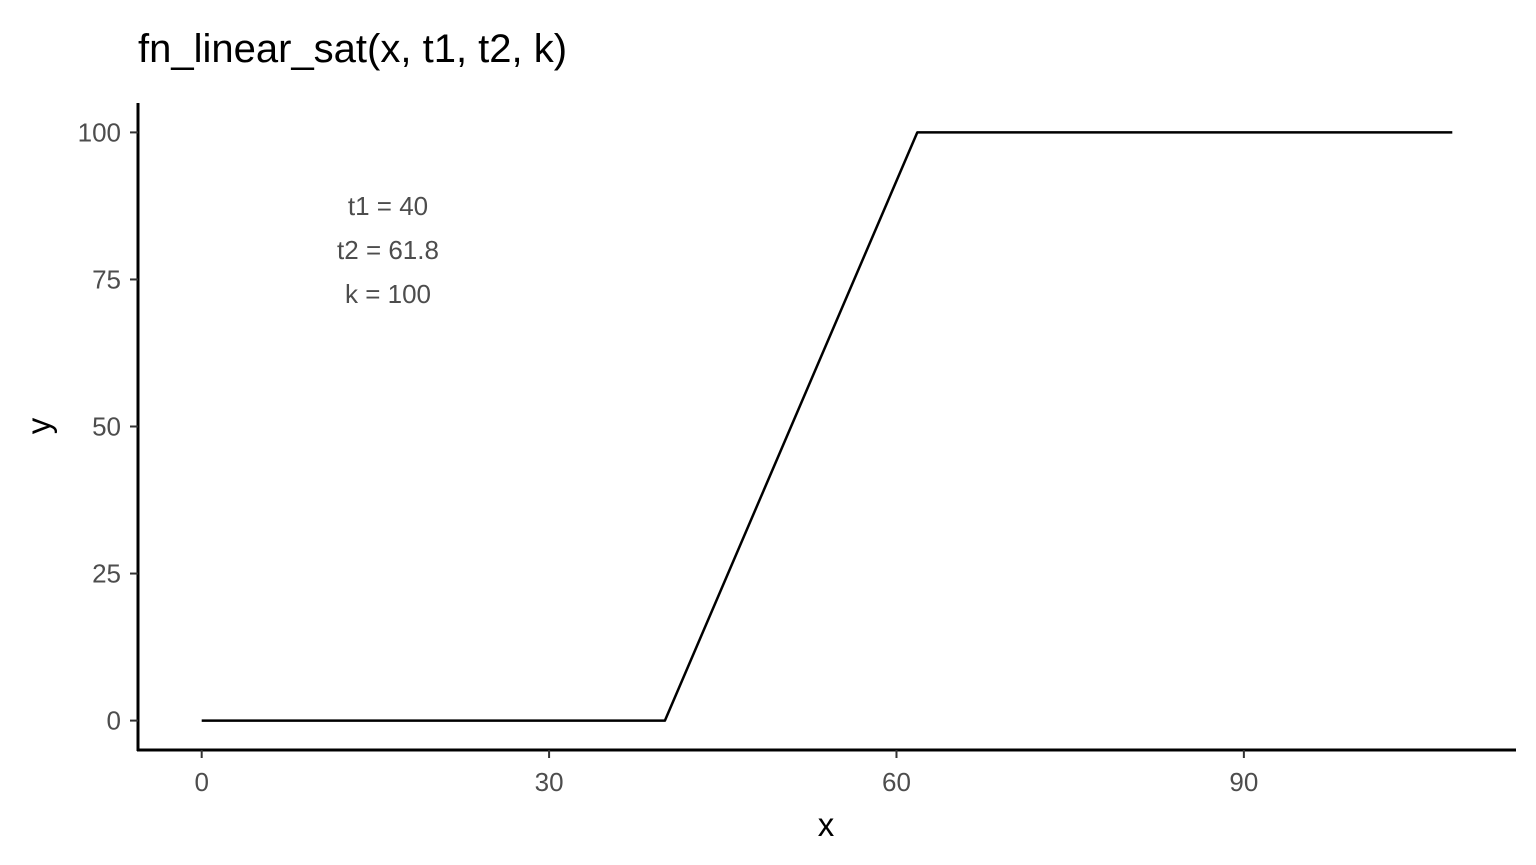 This screenshot has width=1536, height=865. Describe the element at coordinates (388, 206) in the screenshot. I see `parameter-annotation: t1 = 40` at that location.